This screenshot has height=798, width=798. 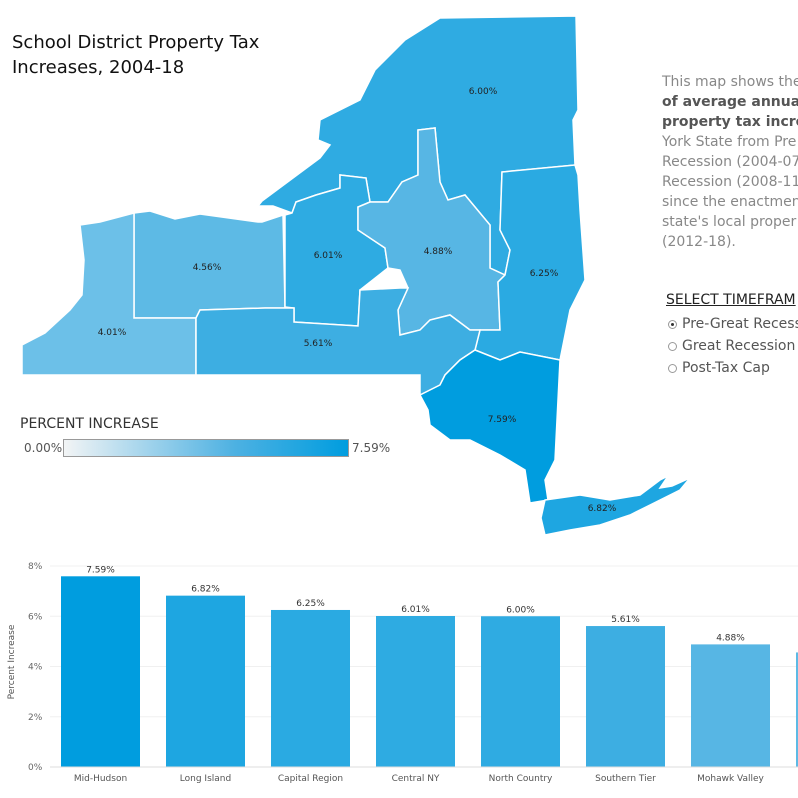 I want to click on bar-central-ny, so click(x=415, y=691).